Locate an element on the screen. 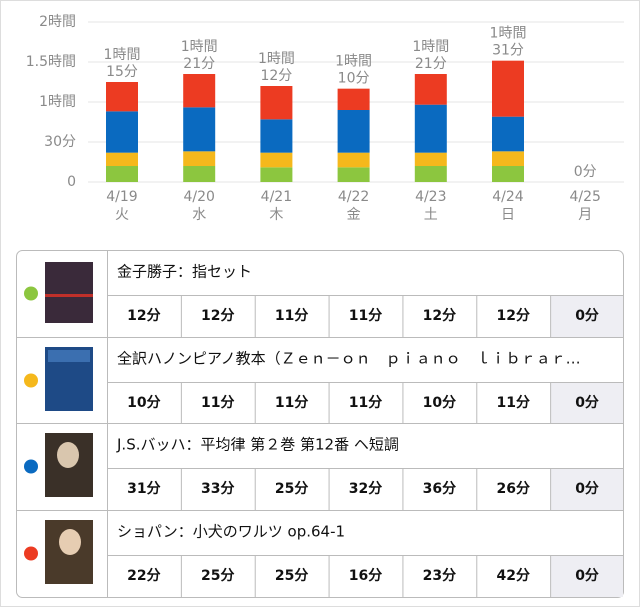 The image size is (640, 607). total-label: 12分 is located at coordinates (276, 76).